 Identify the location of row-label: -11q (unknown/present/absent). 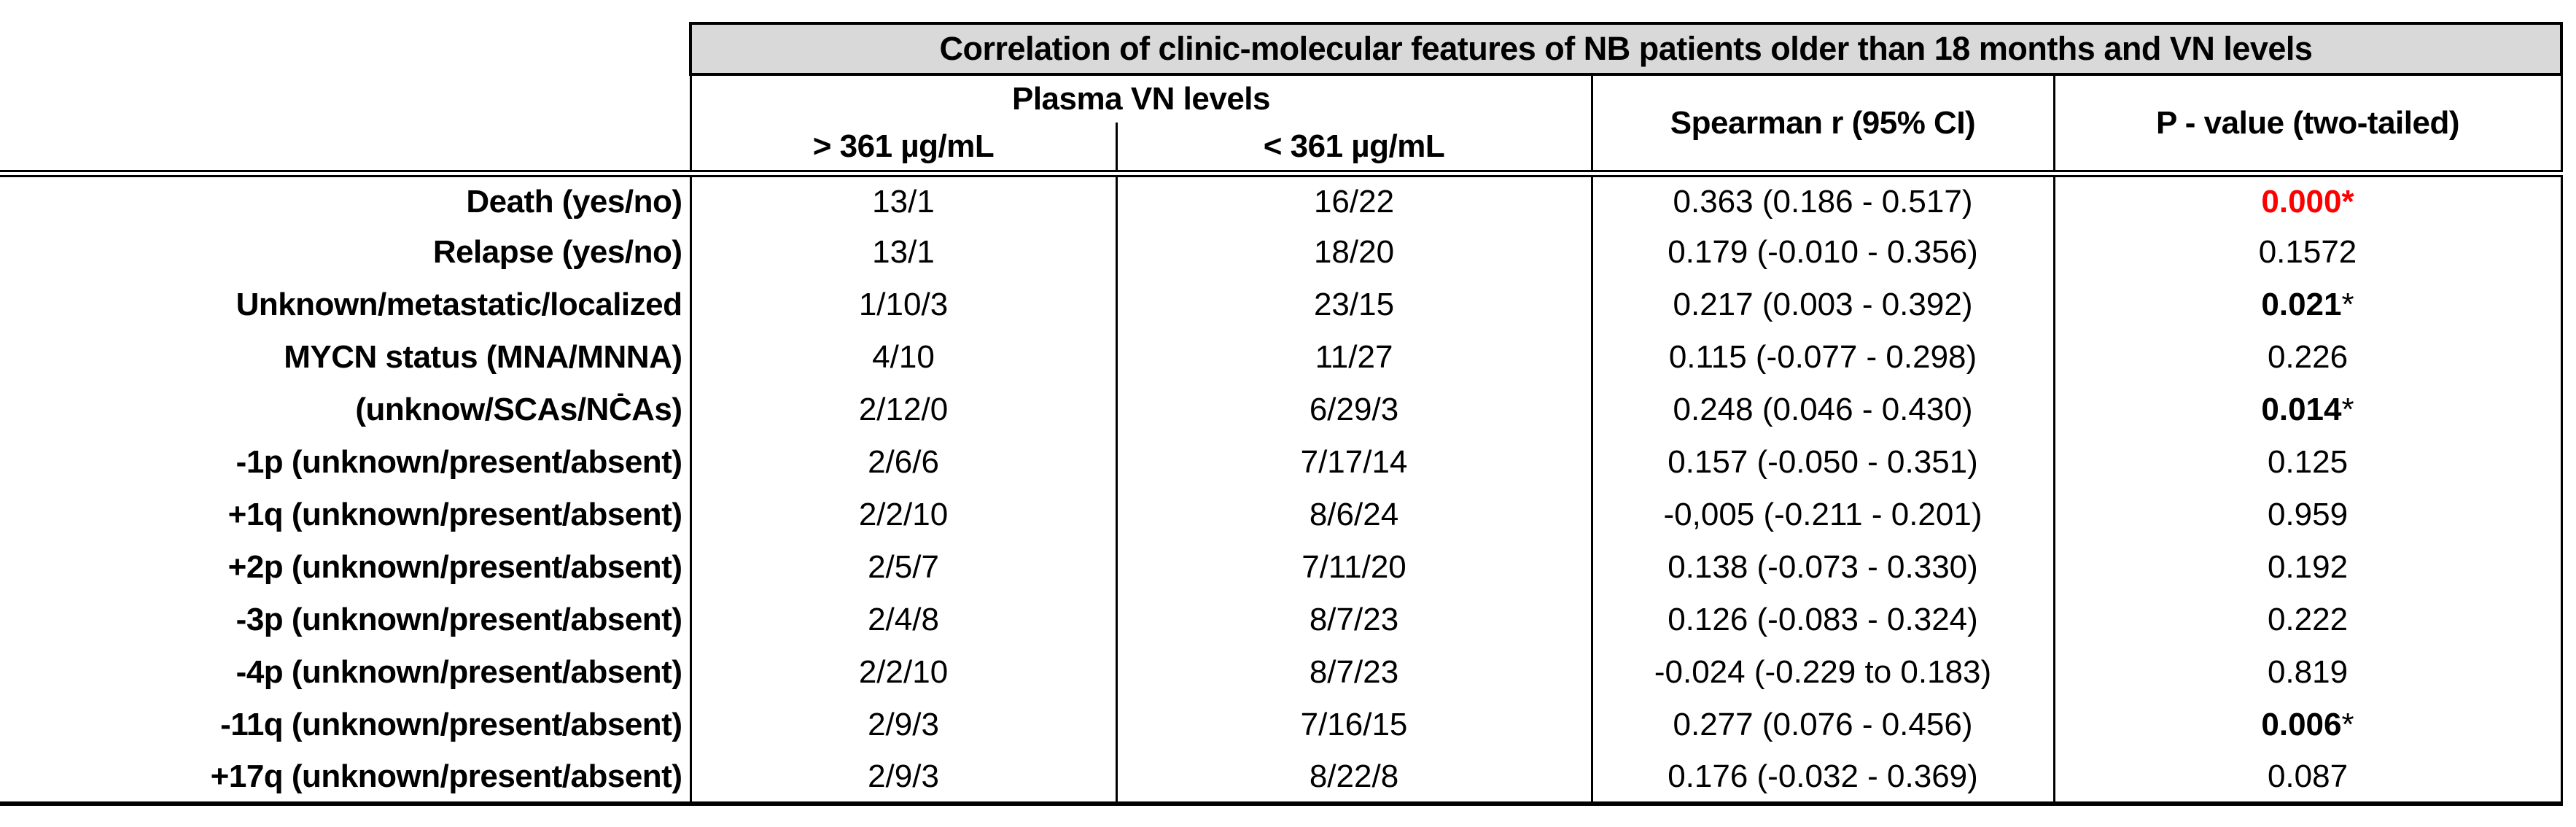
(346, 725).